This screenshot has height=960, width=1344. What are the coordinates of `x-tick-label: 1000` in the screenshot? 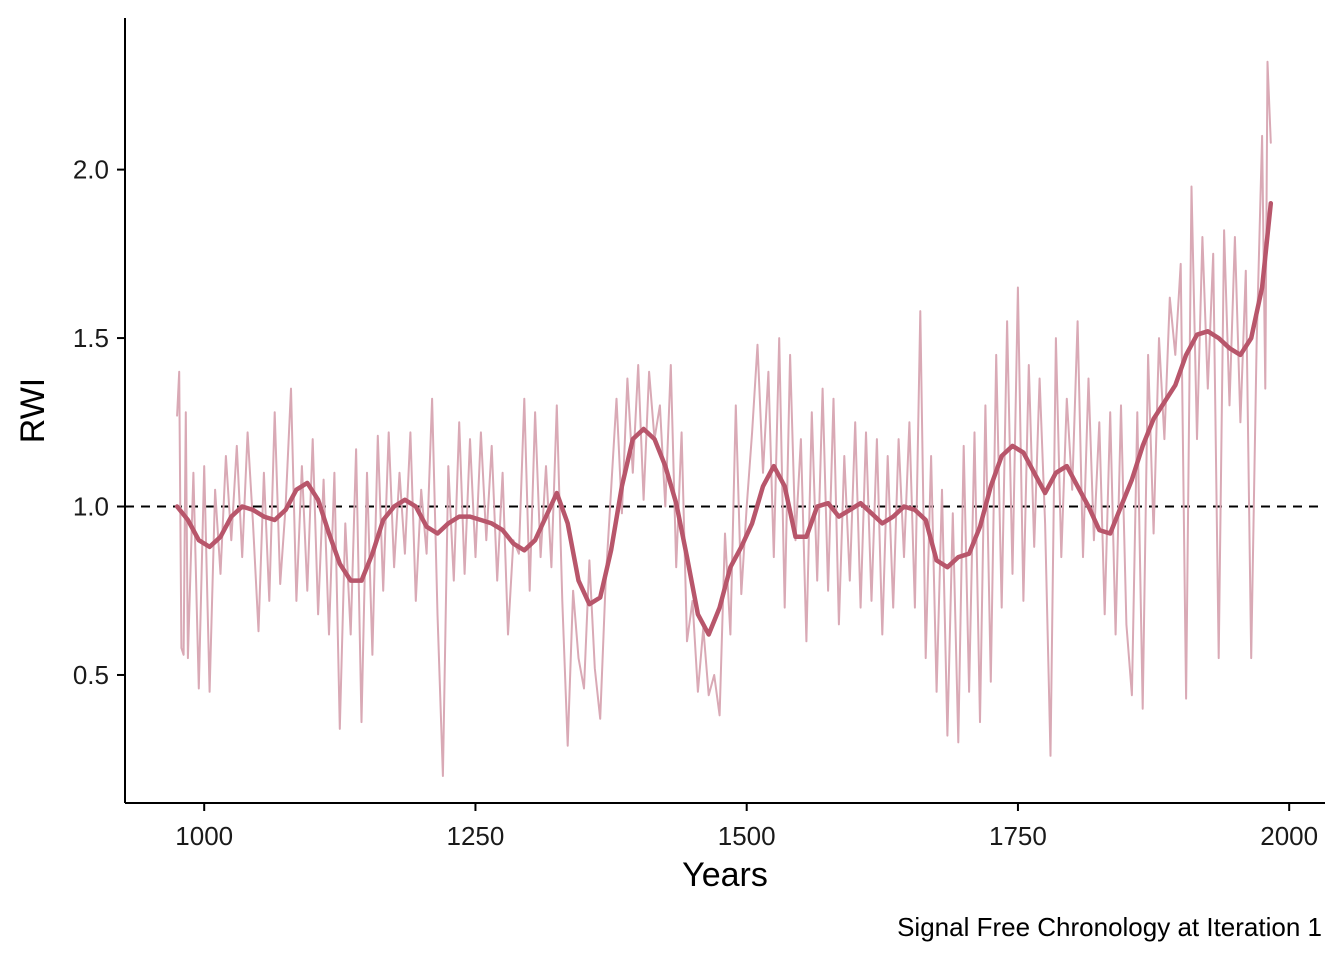 It's located at (204, 836).